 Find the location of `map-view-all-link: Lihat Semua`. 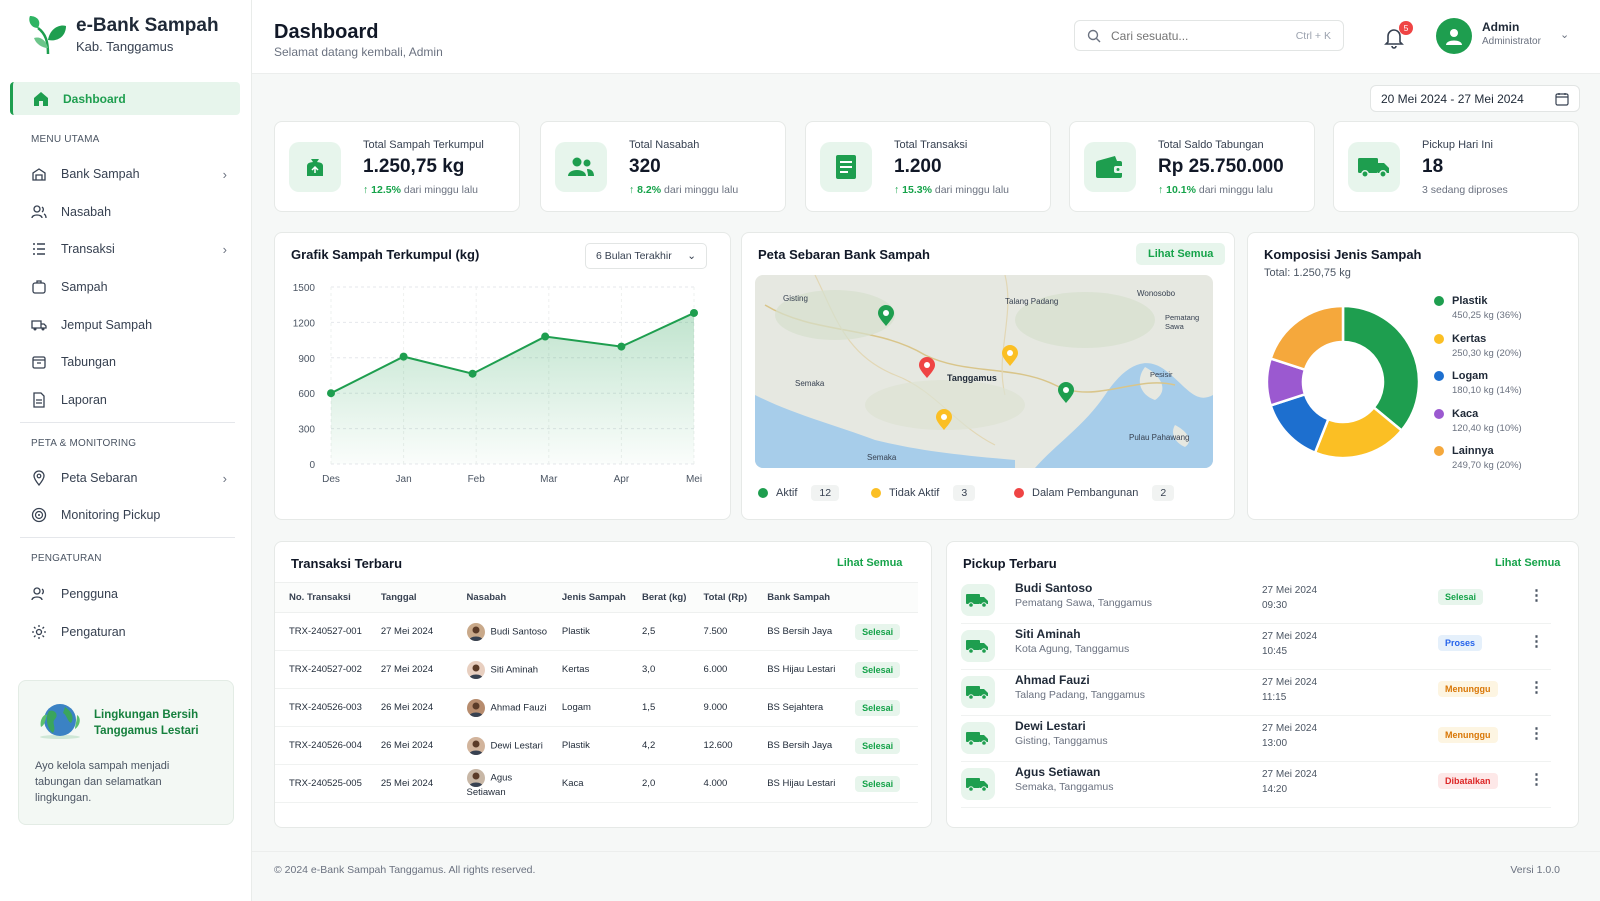

map-view-all-link: Lihat Semua is located at coordinates (1181, 254).